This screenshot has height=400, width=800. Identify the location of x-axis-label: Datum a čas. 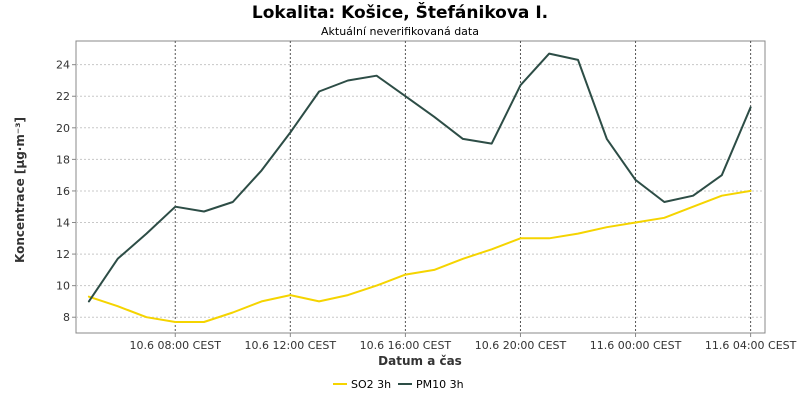
(420, 361).